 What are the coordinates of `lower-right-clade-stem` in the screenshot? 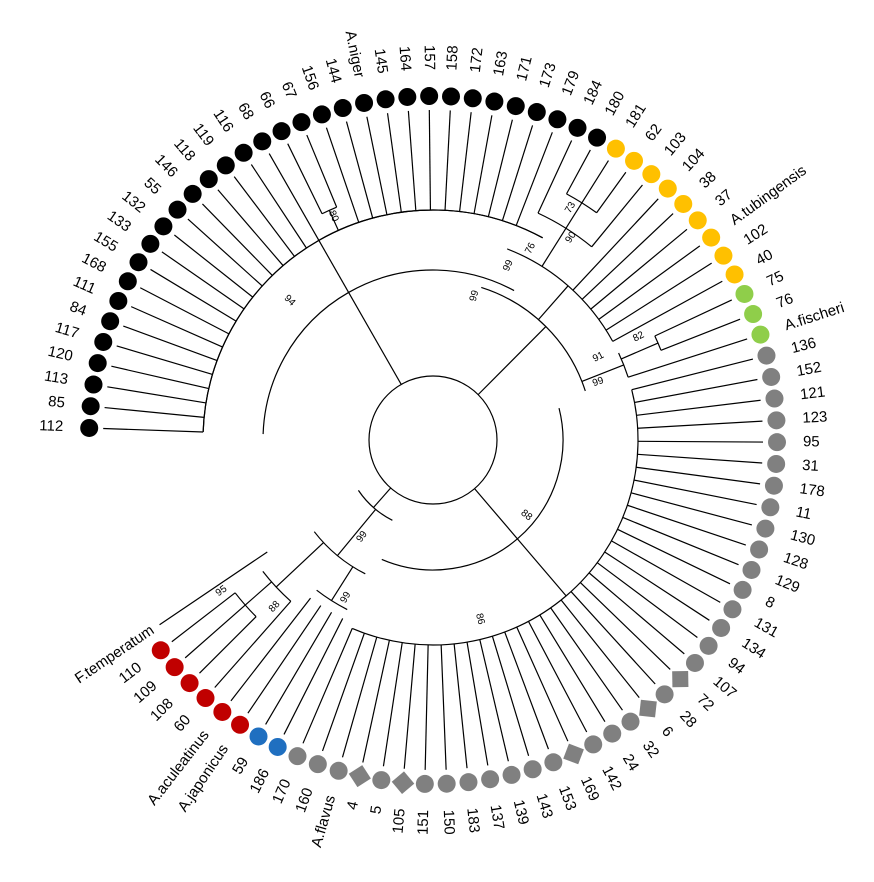 It's located at (512, 361).